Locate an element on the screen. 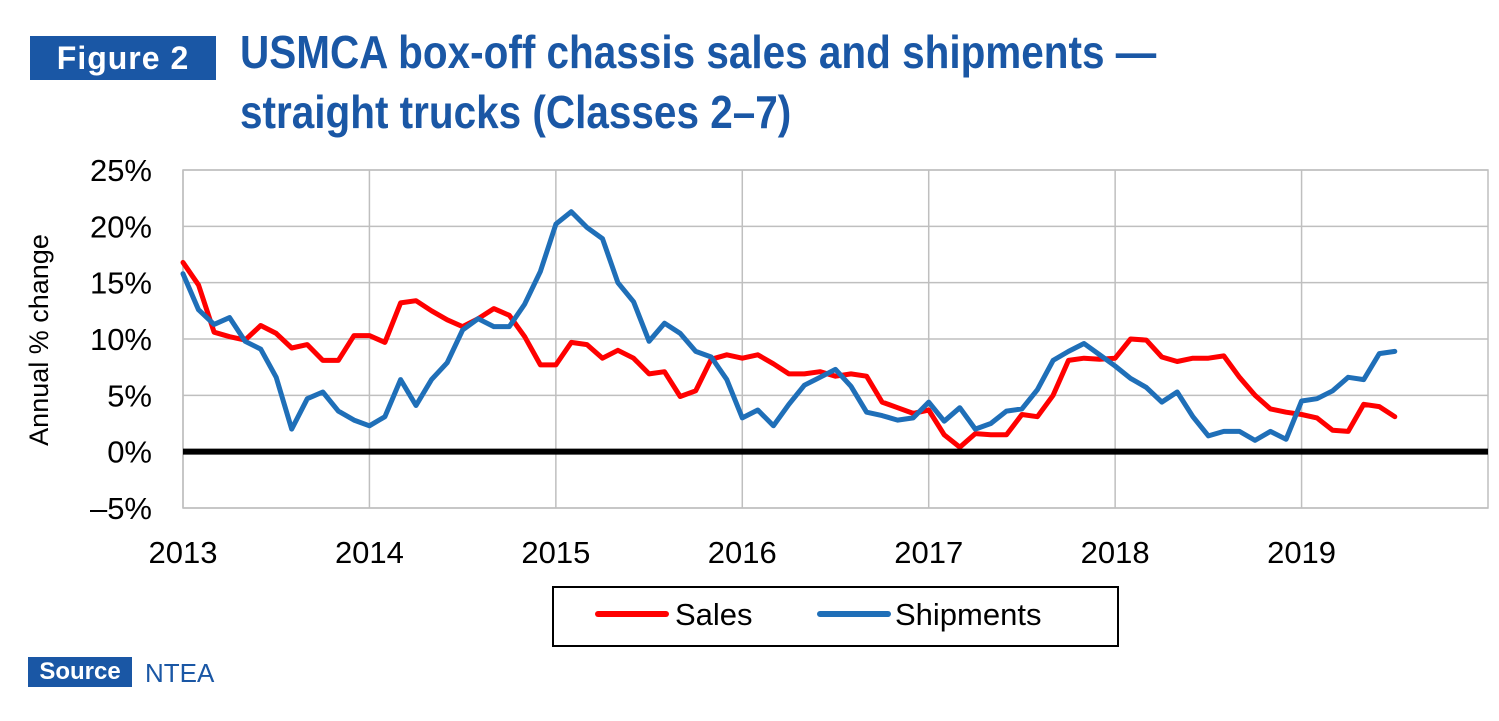 The image size is (1499, 721). y-tick-label: 15% is located at coordinates (121, 283).